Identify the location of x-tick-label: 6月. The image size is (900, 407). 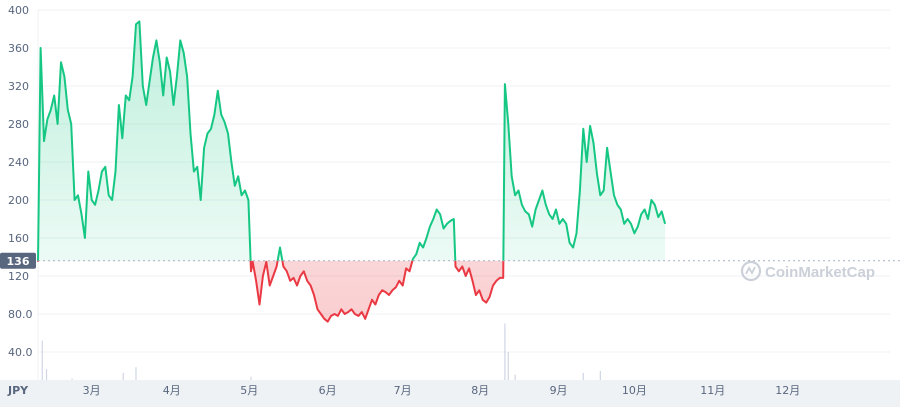
(328, 390).